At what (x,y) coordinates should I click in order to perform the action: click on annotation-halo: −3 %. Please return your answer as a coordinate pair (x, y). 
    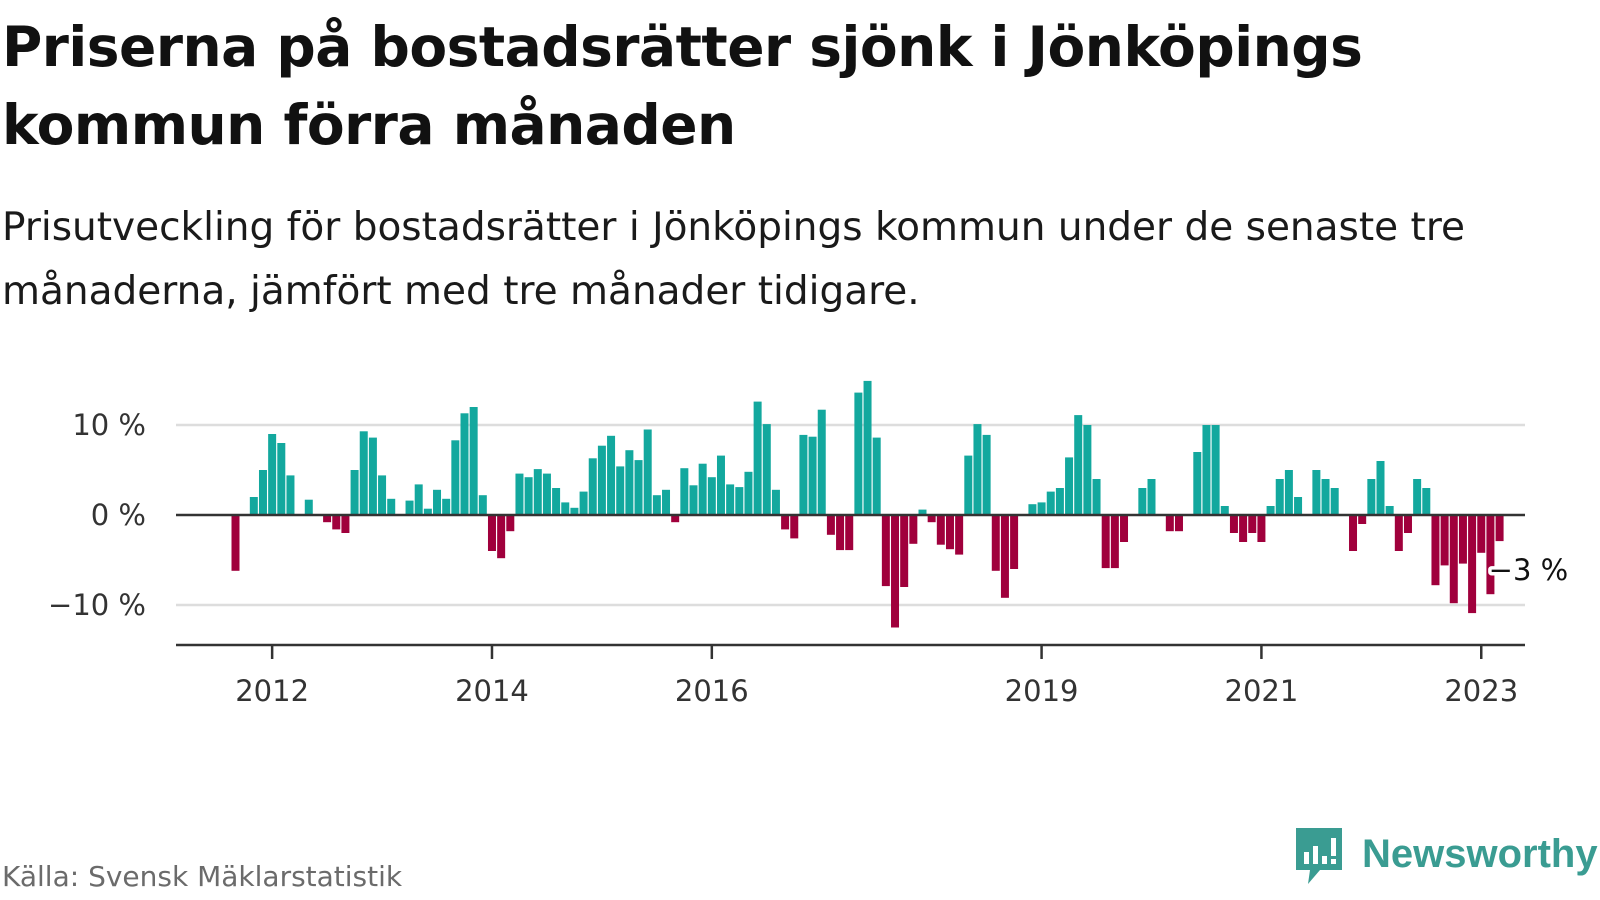
    Looking at the image, I should click on (1529, 570).